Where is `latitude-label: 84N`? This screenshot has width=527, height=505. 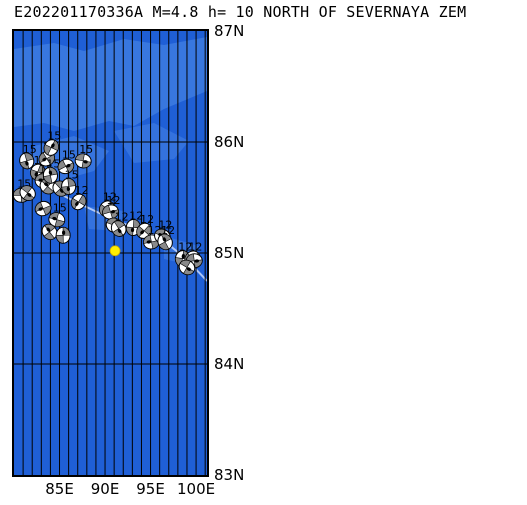 latitude-label: 84N is located at coordinates (229, 364).